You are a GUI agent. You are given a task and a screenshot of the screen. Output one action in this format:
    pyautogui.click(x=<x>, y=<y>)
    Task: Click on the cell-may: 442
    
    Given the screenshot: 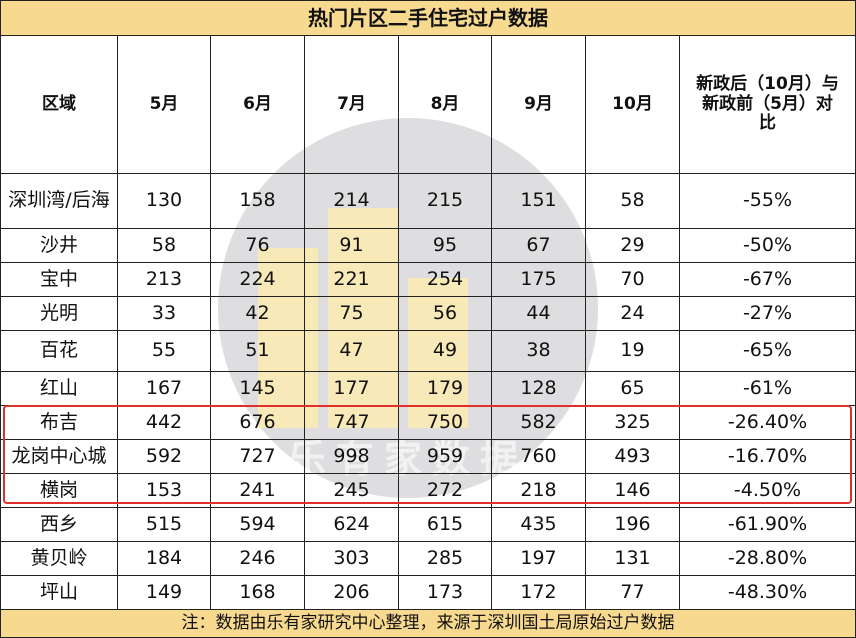 What is the action you would take?
    pyautogui.click(x=164, y=422)
    